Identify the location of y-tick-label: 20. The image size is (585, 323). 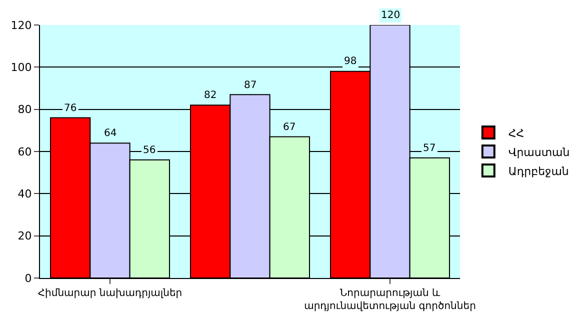
(25, 236).